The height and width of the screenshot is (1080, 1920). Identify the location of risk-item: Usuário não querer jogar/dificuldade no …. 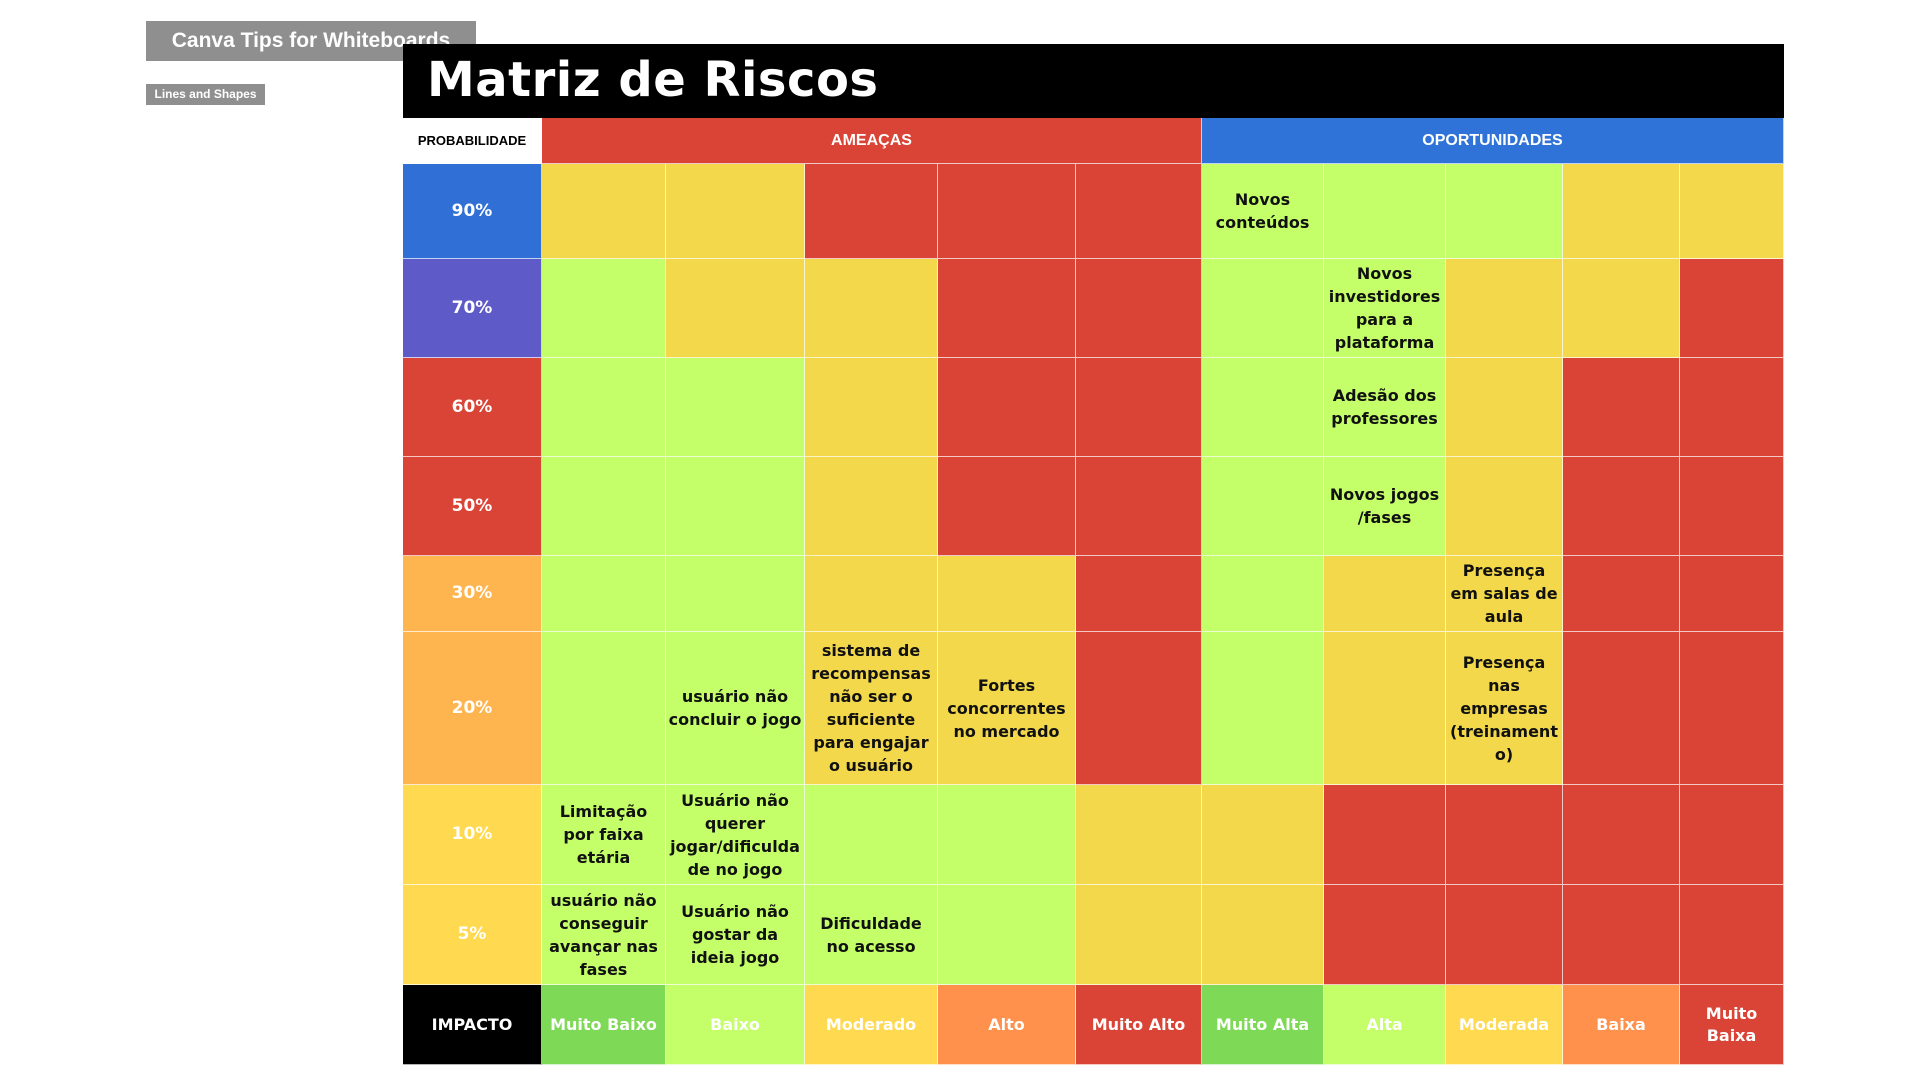
(735, 835).